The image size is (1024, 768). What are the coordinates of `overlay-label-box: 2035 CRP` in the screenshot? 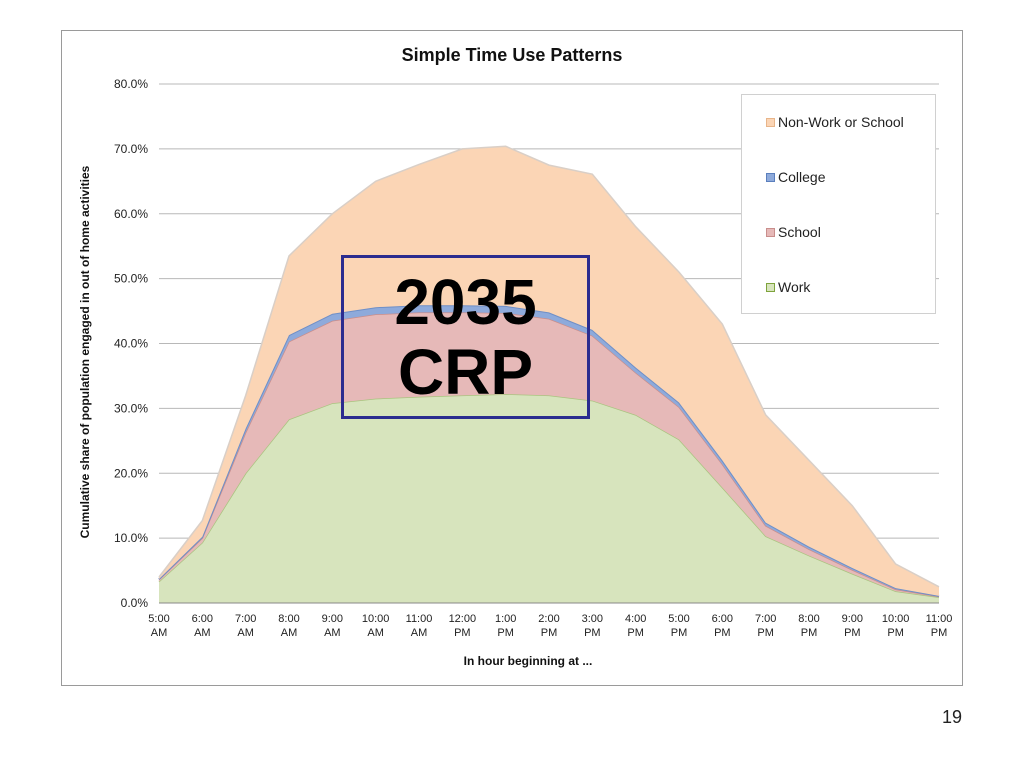 It's located at (465, 337).